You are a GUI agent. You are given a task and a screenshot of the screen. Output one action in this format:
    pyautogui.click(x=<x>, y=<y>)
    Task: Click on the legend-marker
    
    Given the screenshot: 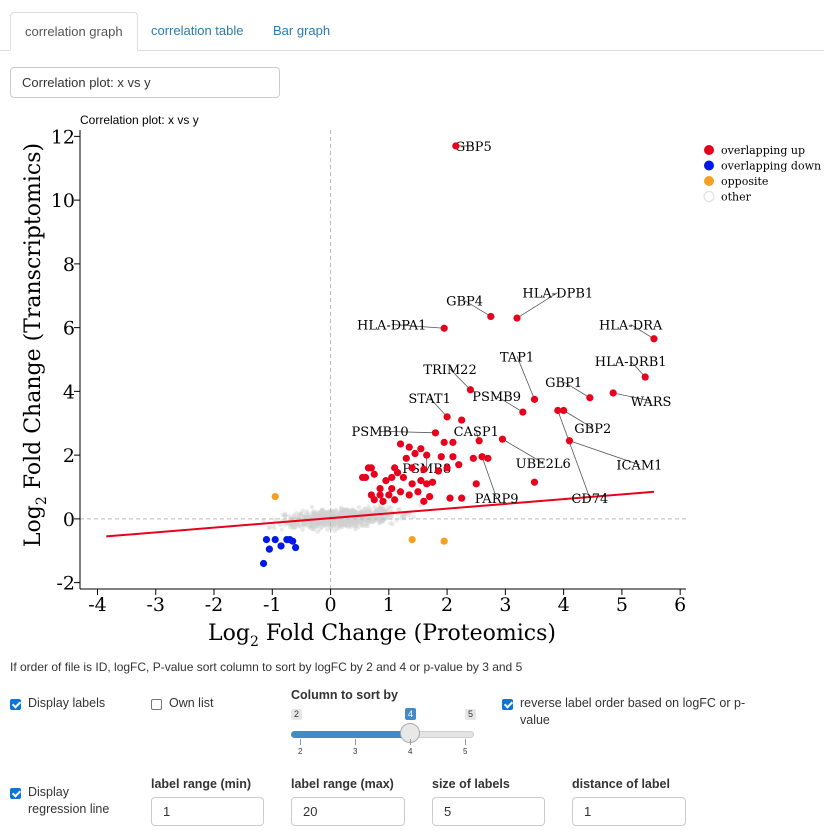 What is the action you would take?
    pyautogui.click(x=709, y=150)
    